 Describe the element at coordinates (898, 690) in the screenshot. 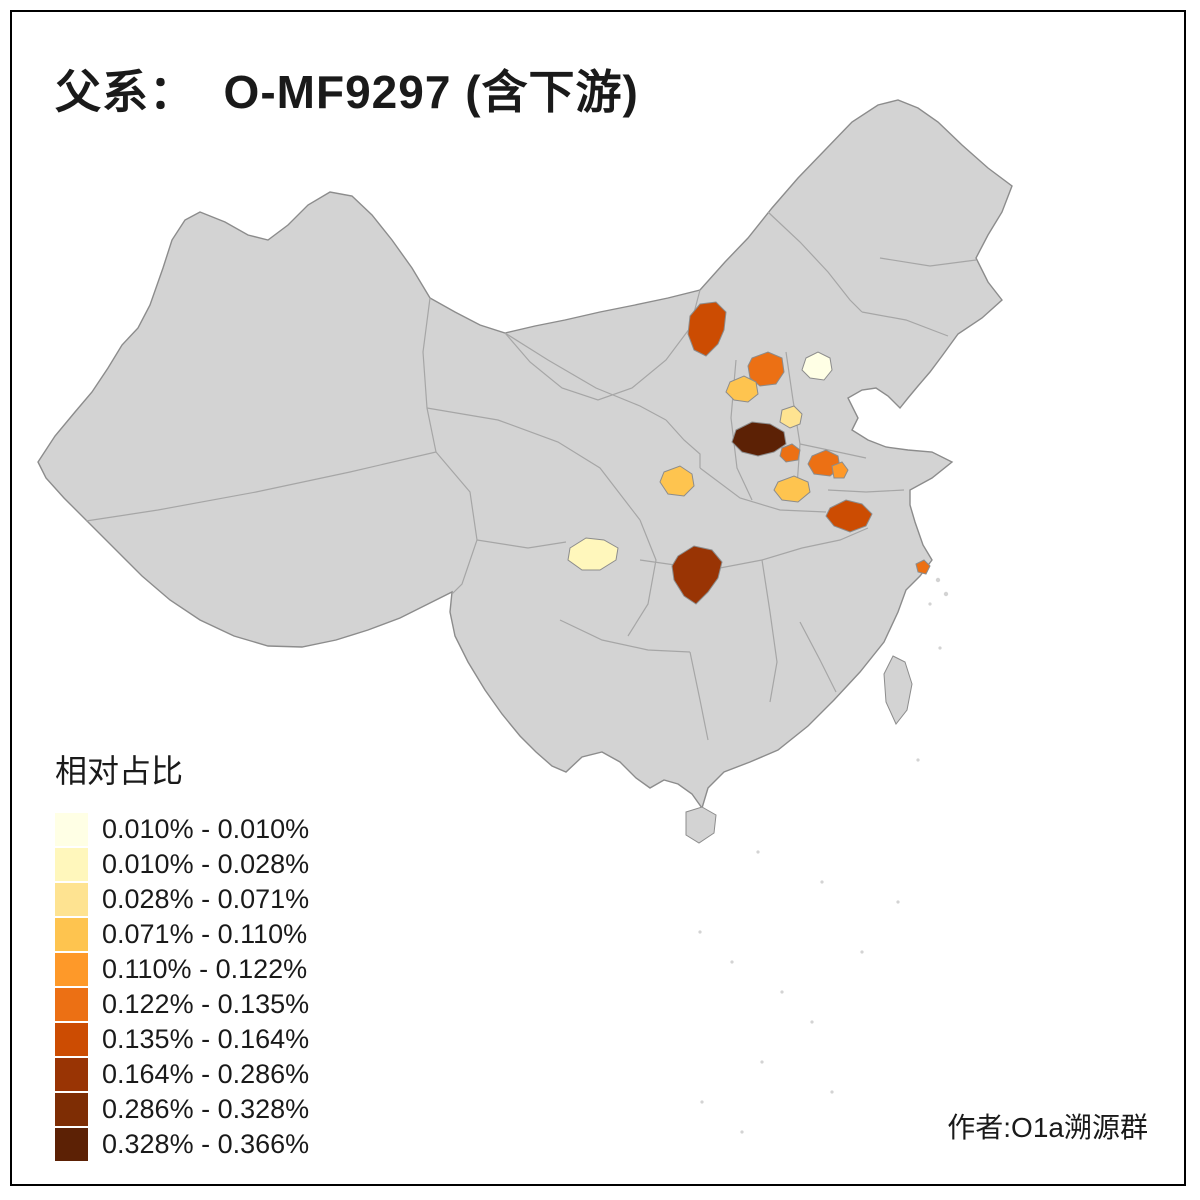

I see `taiwan-island` at that location.